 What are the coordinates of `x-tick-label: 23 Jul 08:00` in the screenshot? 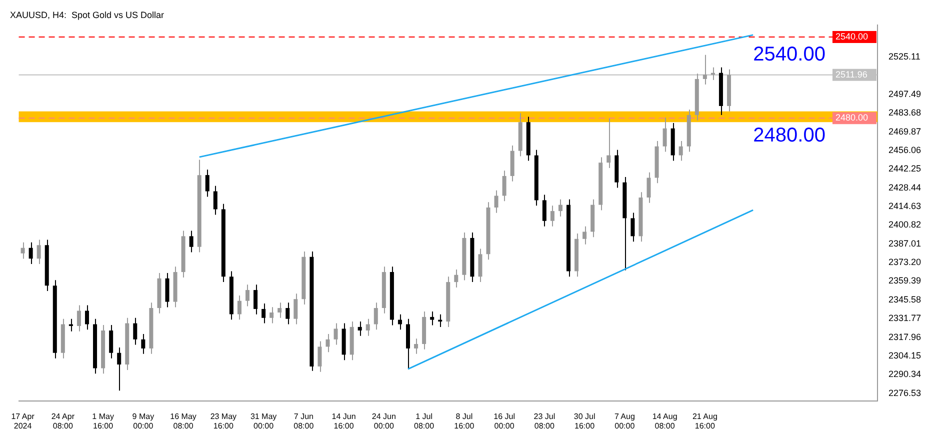 It's located at (545, 421).